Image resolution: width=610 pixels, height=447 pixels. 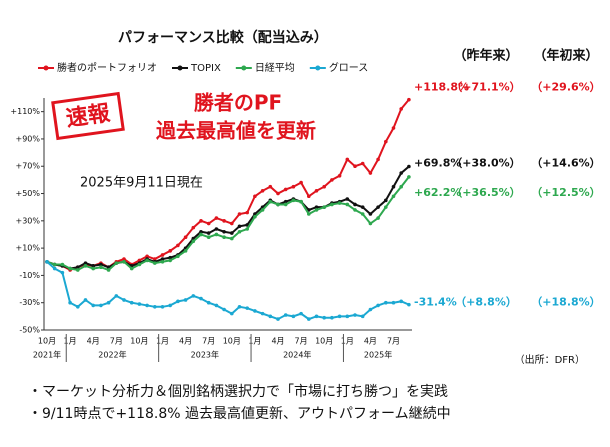 What do you see at coordinates (435, 302) in the screenshot?
I see `end-label: -31.4%` at bounding box center [435, 302].